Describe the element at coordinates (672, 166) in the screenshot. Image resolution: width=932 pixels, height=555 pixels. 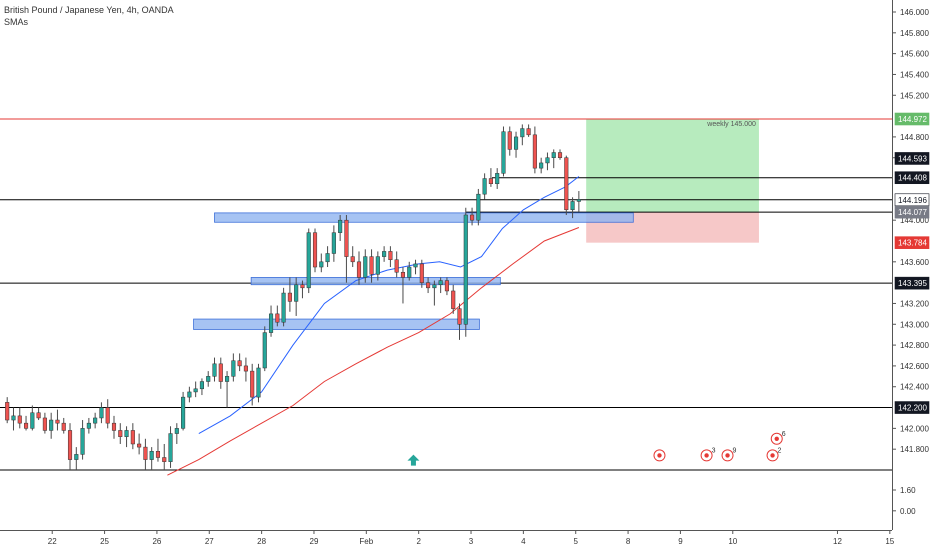
I see `target-zone` at that location.